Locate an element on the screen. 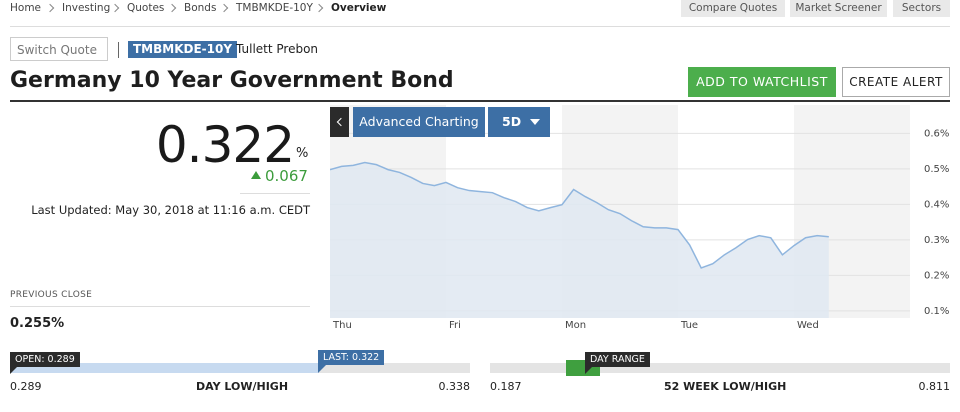 Image resolution: width=960 pixels, height=412 pixels. breadcrumb-link: TMBMKDE-10Y is located at coordinates (274, 8).